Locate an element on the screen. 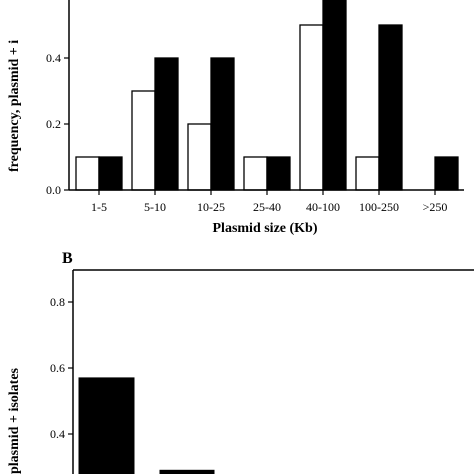  panel-a-x-tick-label: 10-25 is located at coordinates (211, 207).